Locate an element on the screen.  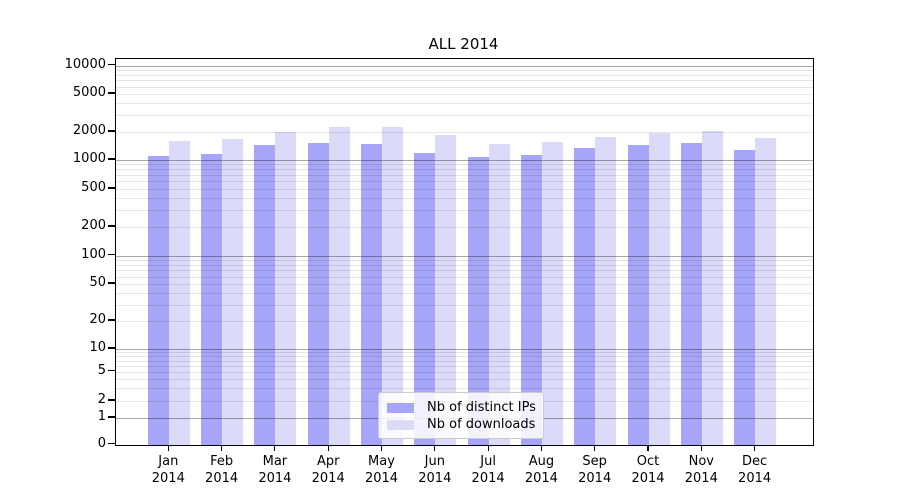
x-tick-label-jan: Jan 2014 is located at coordinates (168, 470).